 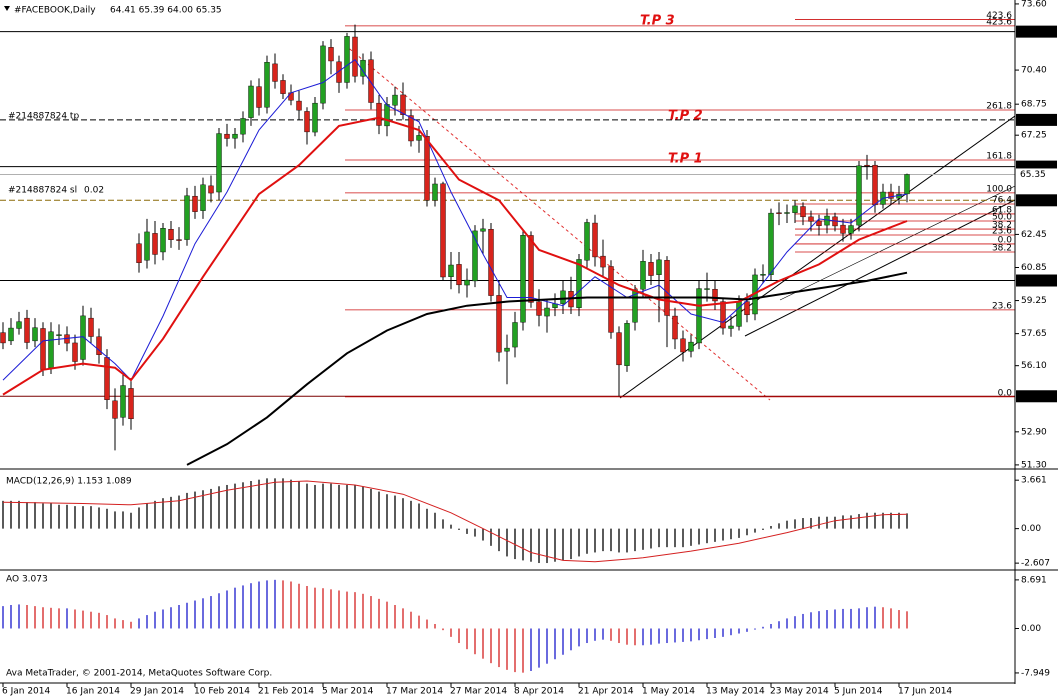 What do you see at coordinates (735, 692) in the screenshot?
I see `x-tick-label: 13 May 2014` at bounding box center [735, 692].